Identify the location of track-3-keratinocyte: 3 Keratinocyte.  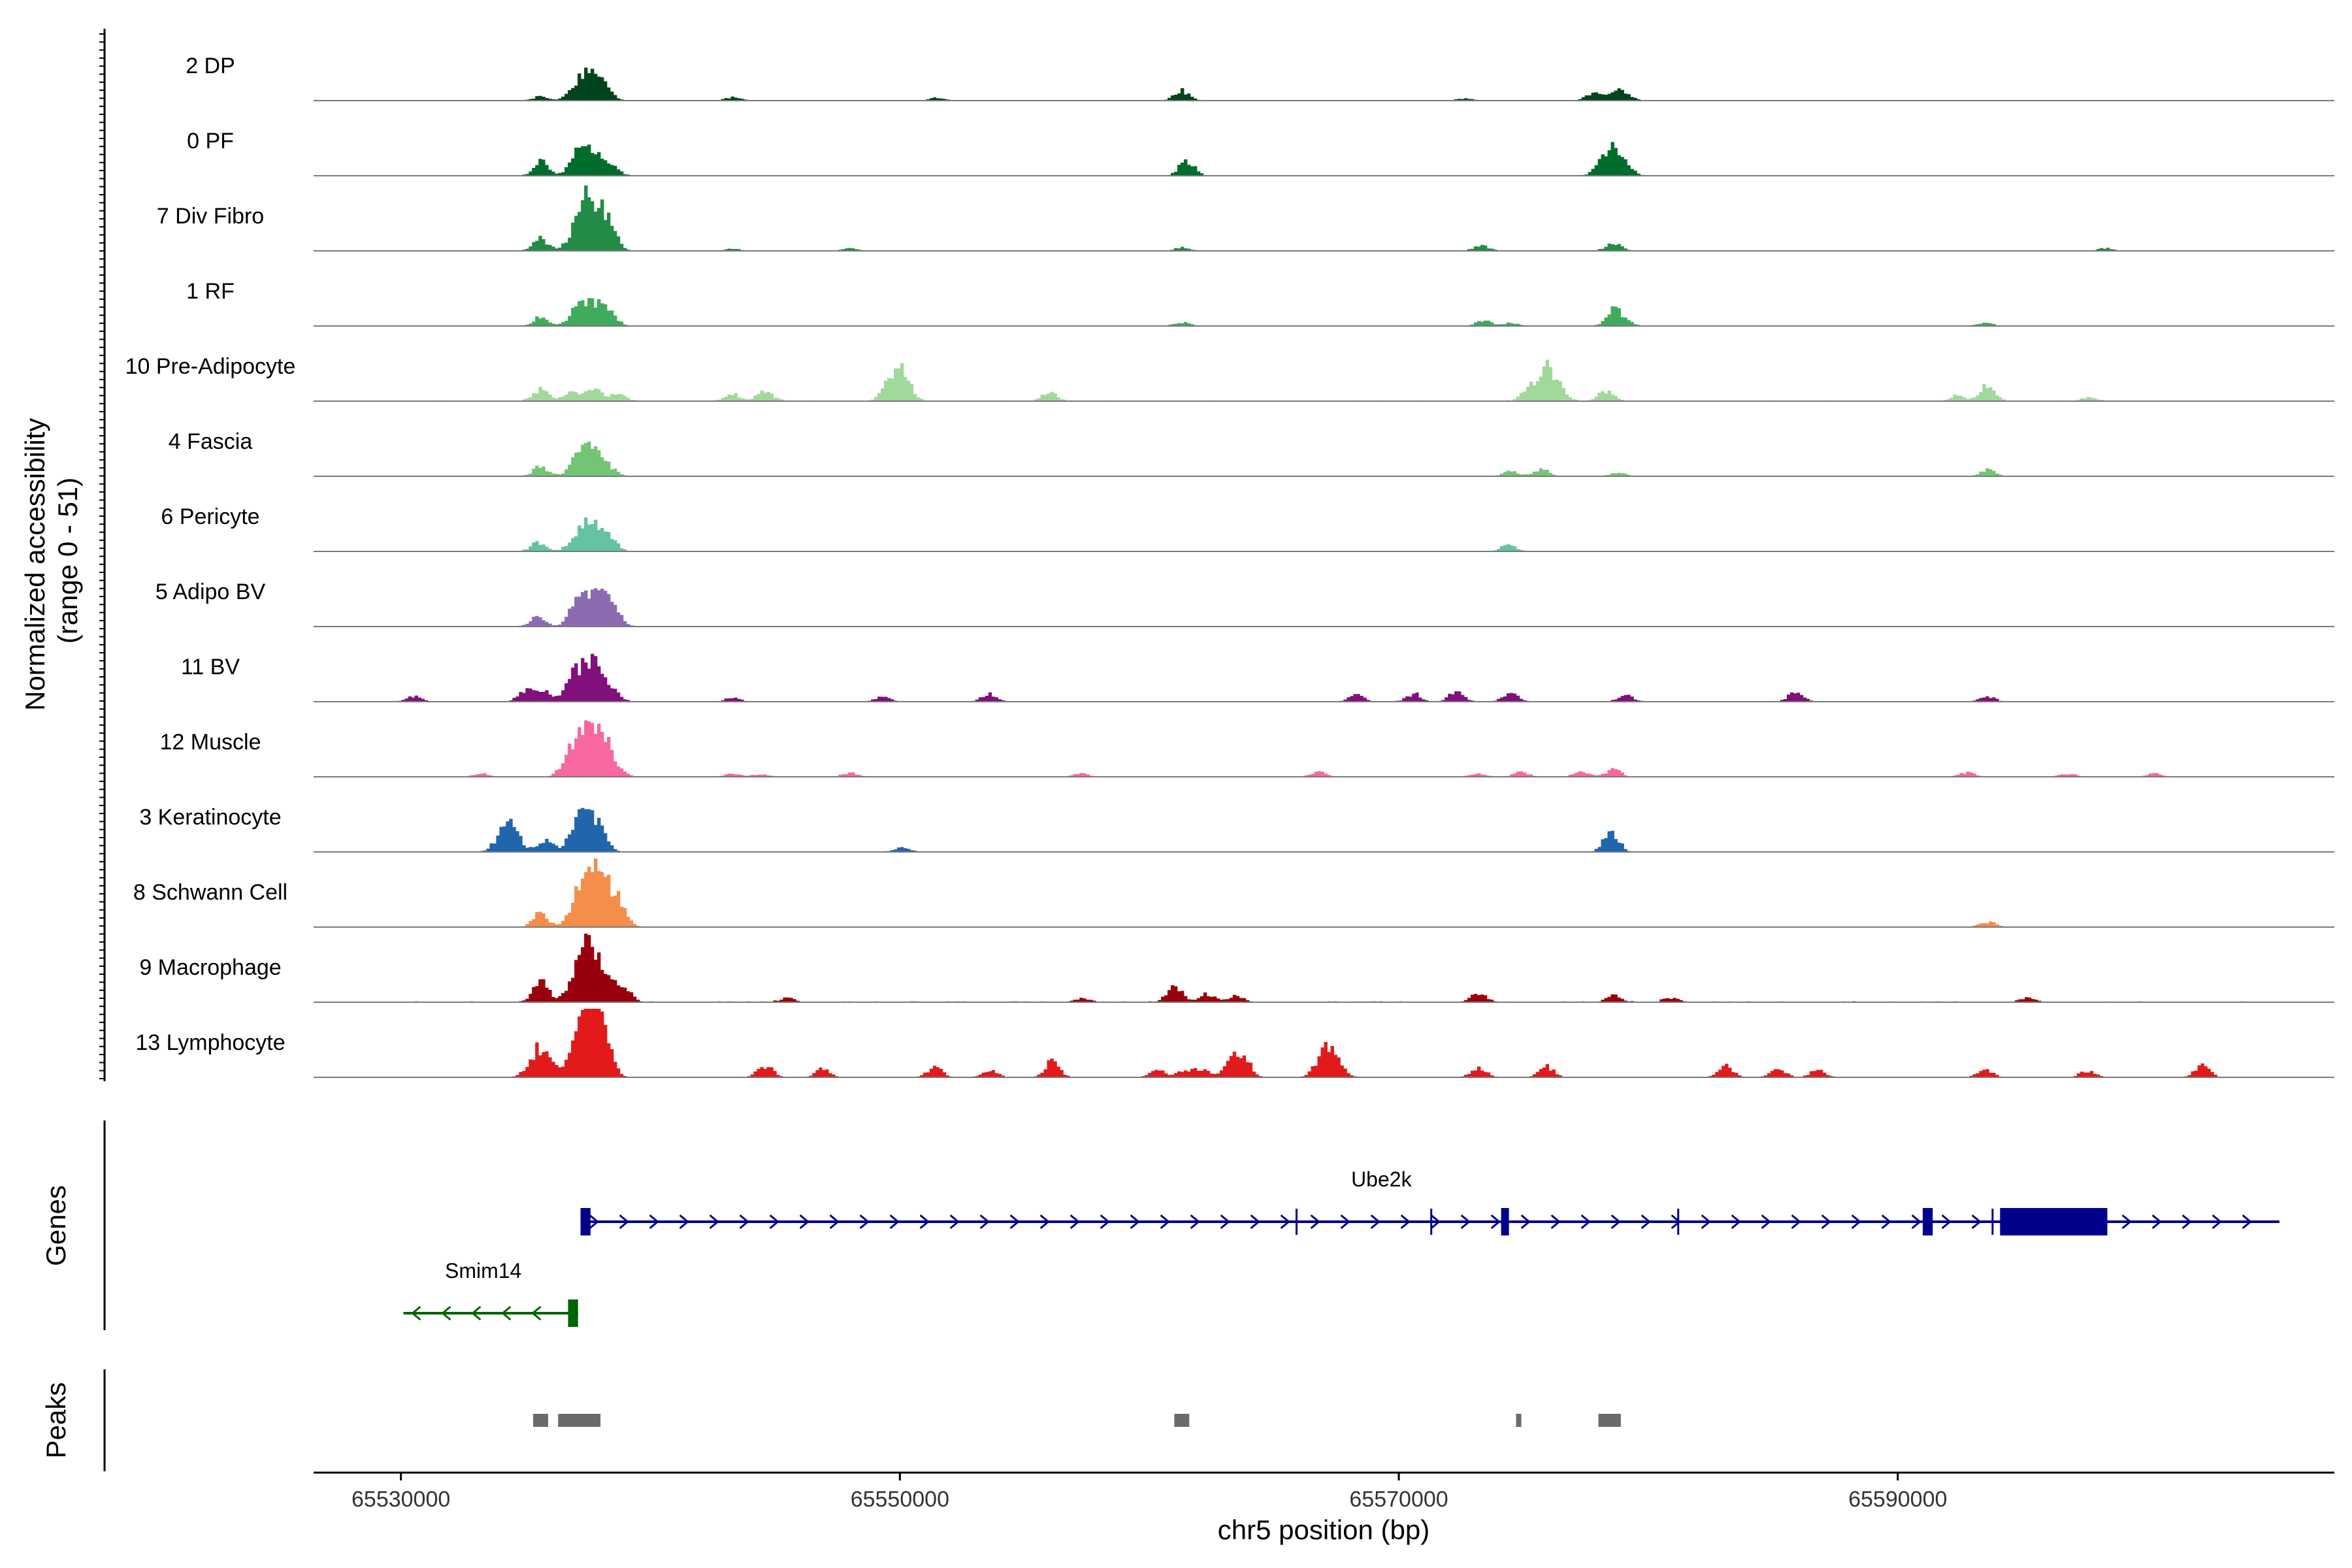
(1236, 829).